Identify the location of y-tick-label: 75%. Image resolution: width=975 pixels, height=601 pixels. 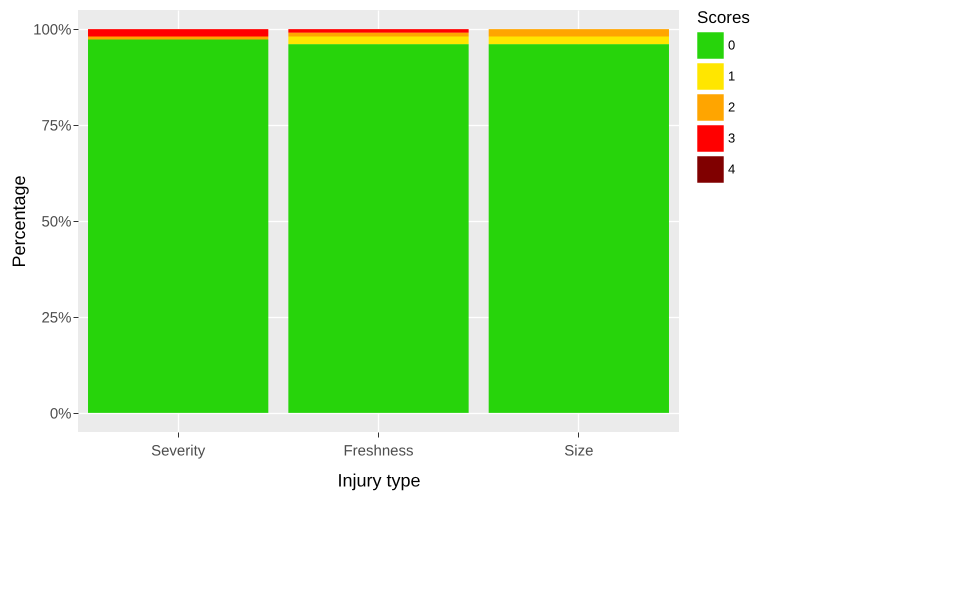
(56, 126).